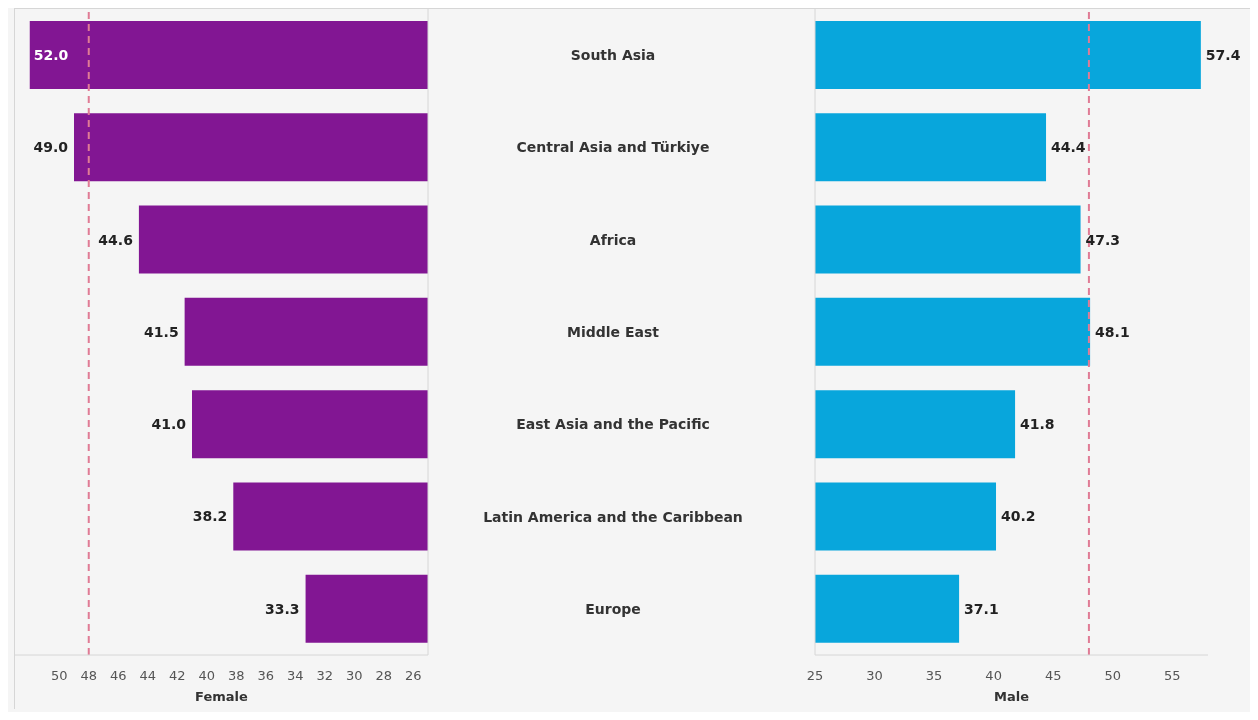 The width and height of the screenshot is (1258, 720). Describe the element at coordinates (613, 516) in the screenshot. I see `y-tick-label: Latin America and the Caribbean` at that location.